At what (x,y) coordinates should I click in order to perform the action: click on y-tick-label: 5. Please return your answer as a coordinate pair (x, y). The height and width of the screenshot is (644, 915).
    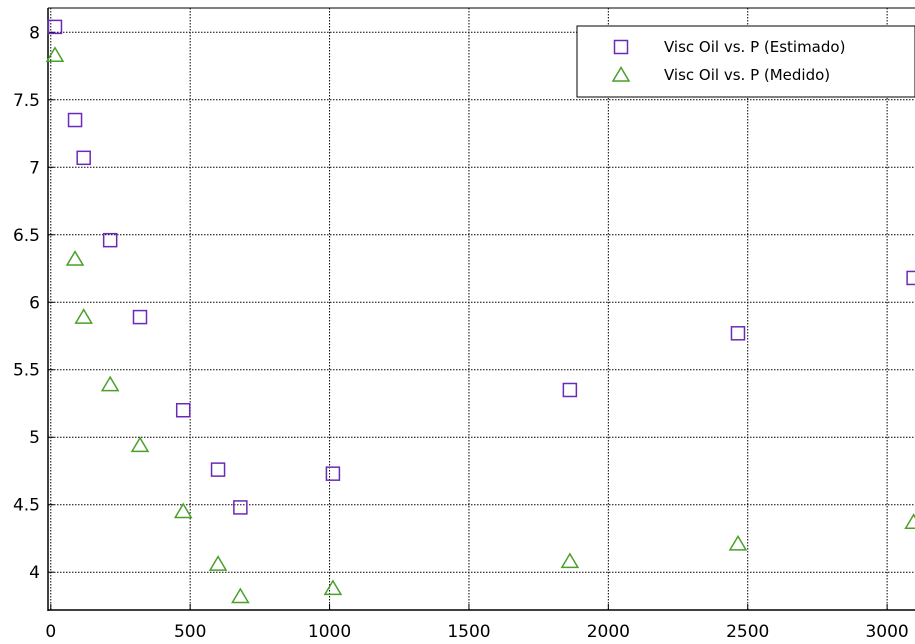
    Looking at the image, I should click on (34, 438).